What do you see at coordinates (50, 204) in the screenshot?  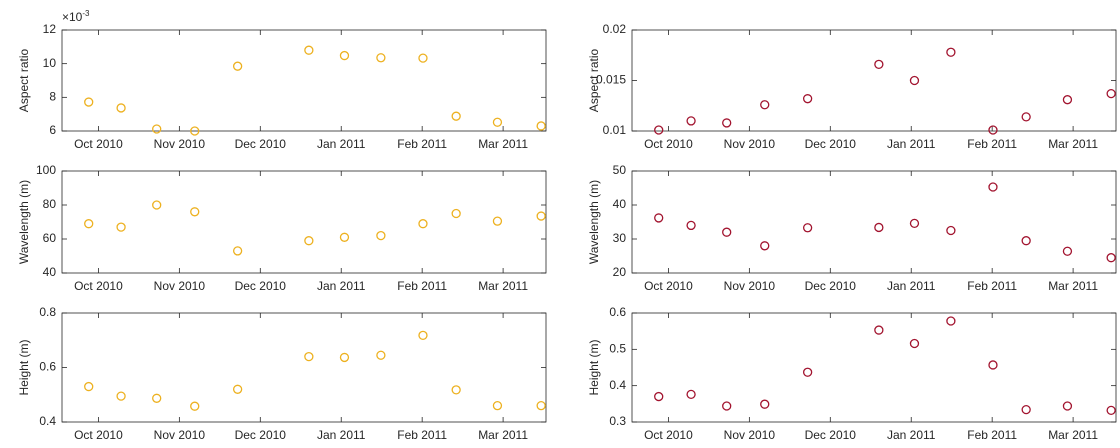 I see `y-tick-label: 80` at bounding box center [50, 204].